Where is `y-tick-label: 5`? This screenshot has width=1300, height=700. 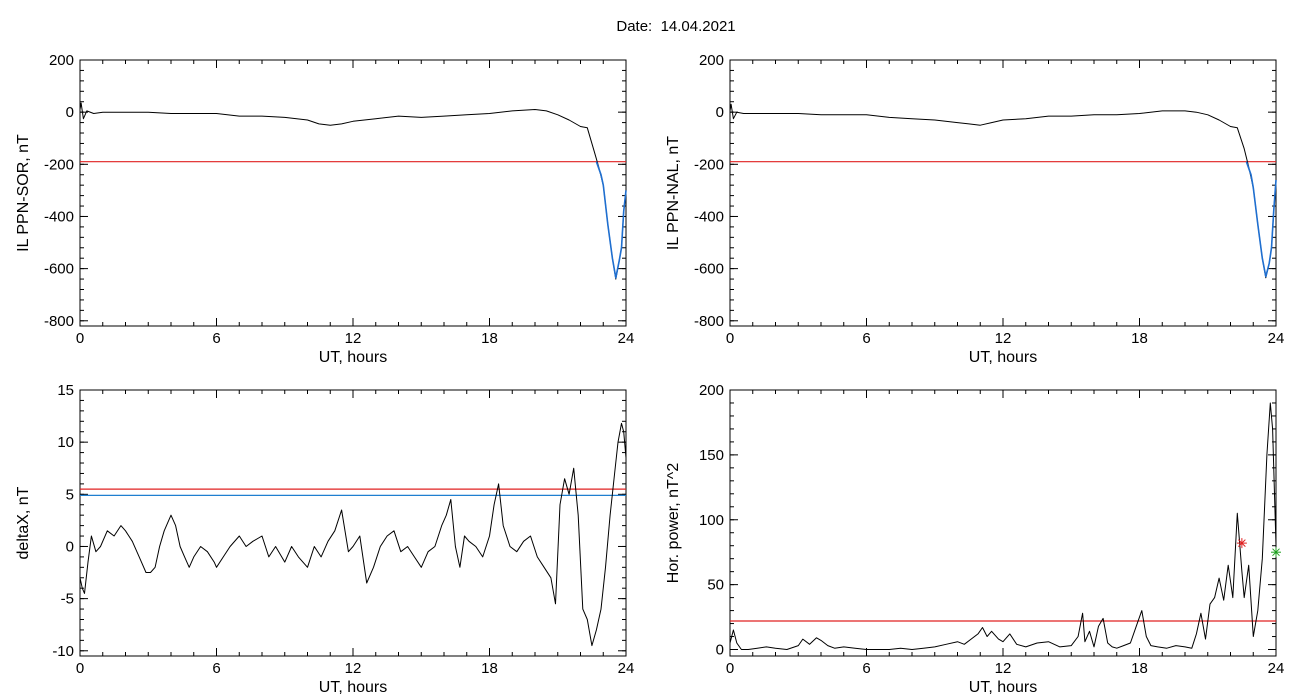
y-tick-label: 5 is located at coordinates (70, 494).